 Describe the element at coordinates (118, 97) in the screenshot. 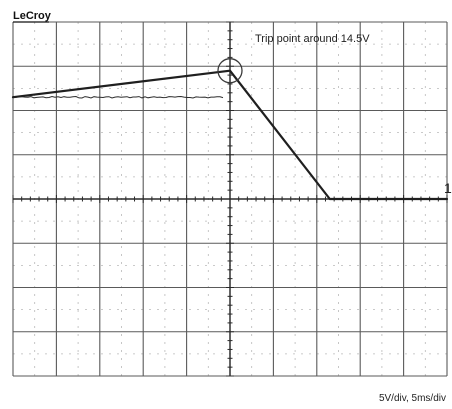

I see `trace-noise-plateau` at that location.